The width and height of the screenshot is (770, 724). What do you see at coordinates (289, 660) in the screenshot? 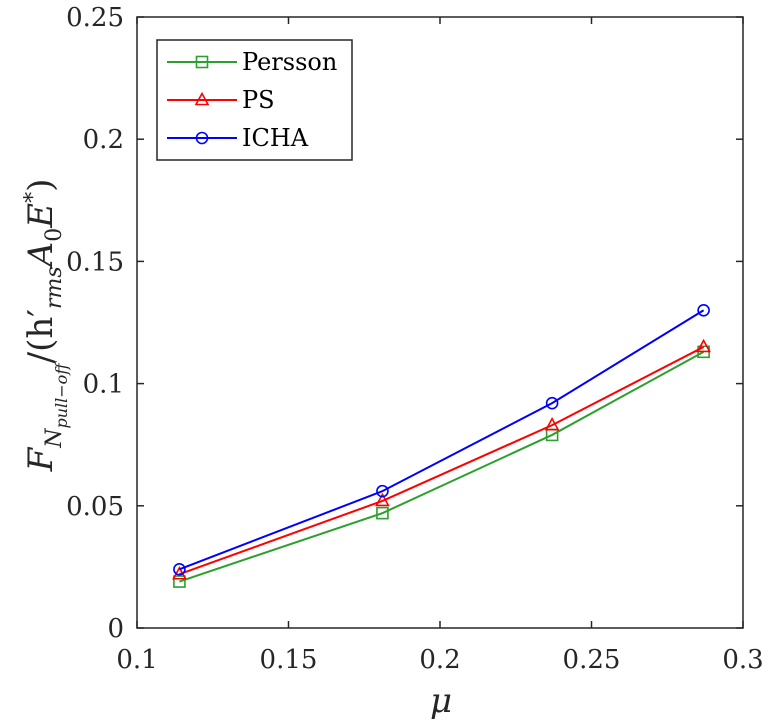
I see `x-tick-label: 0.15` at bounding box center [289, 660].